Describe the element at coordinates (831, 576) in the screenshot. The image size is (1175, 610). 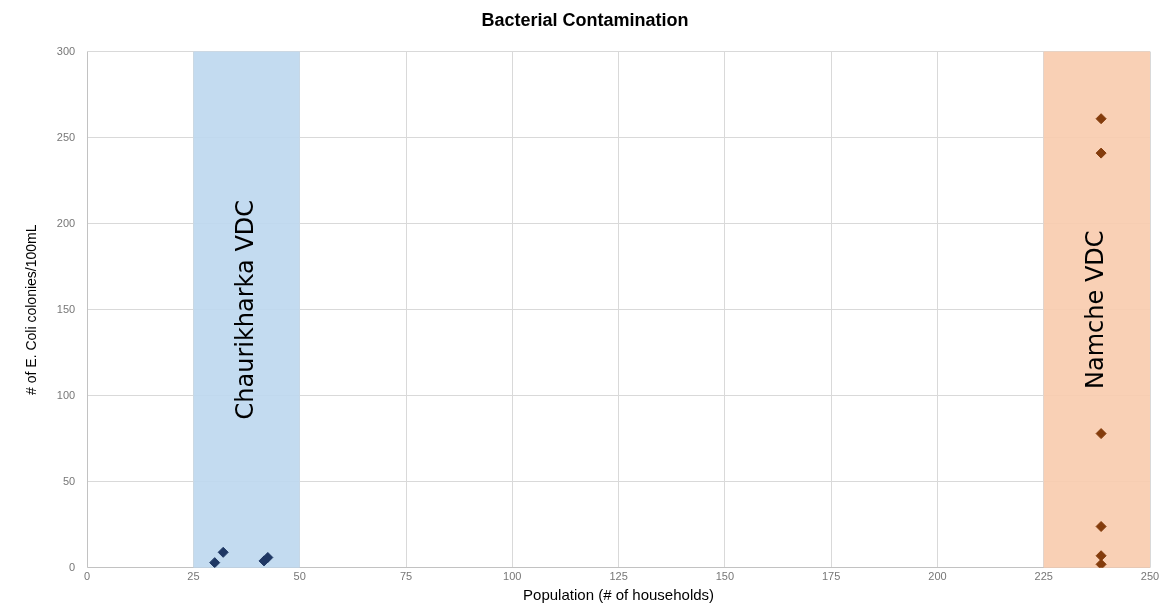
I see `x-tick-label: 175` at that location.